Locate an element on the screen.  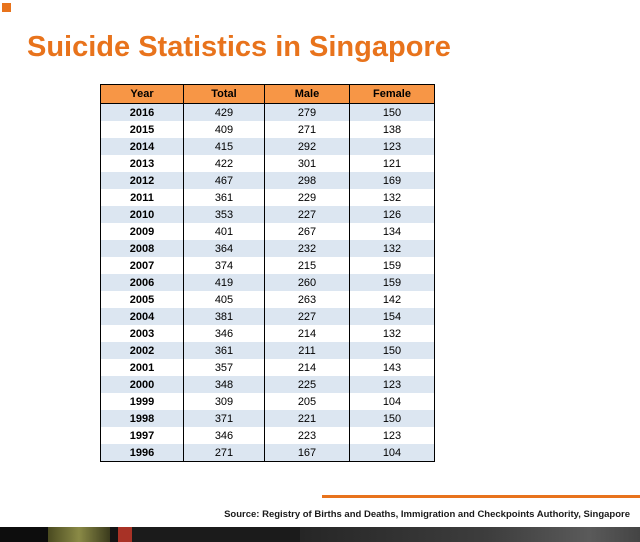
table-row: 2016 429 279 150 is located at coordinates (267, 112).